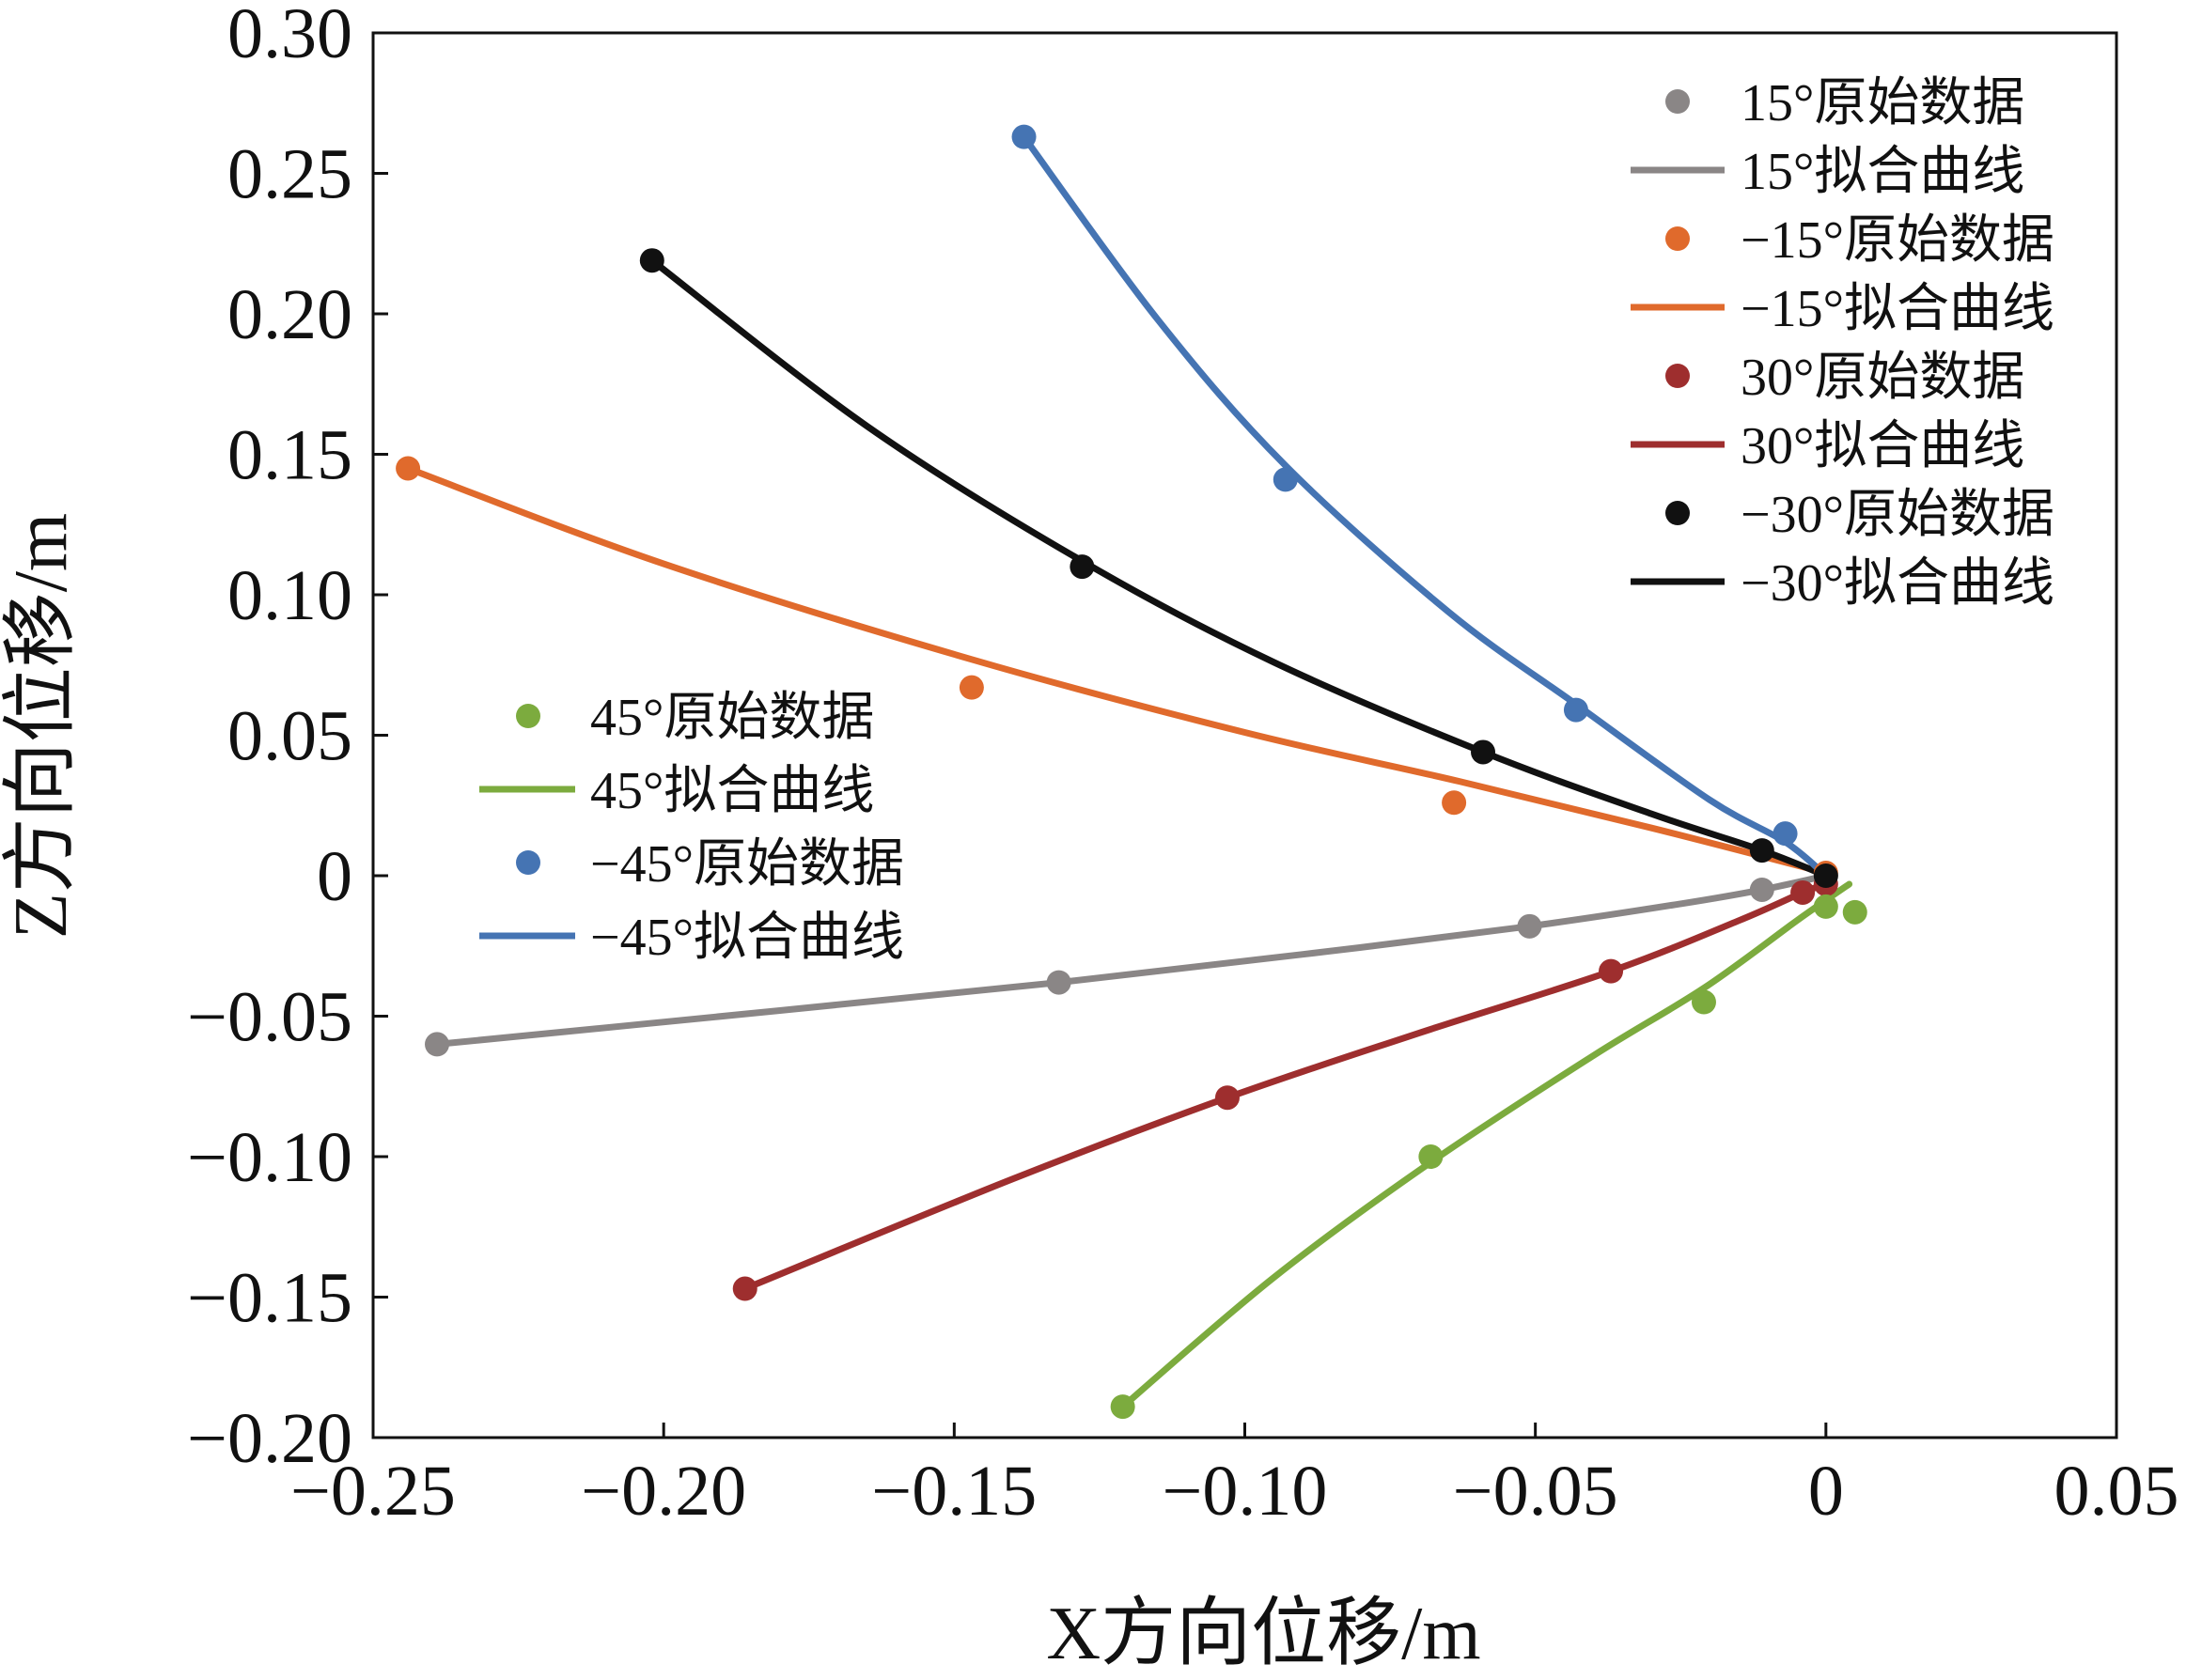 This screenshot has width=2202, height=1680. What do you see at coordinates (747, 864) in the screenshot?
I see `legend-label-points-n45: −45°原始数据` at bounding box center [747, 864].